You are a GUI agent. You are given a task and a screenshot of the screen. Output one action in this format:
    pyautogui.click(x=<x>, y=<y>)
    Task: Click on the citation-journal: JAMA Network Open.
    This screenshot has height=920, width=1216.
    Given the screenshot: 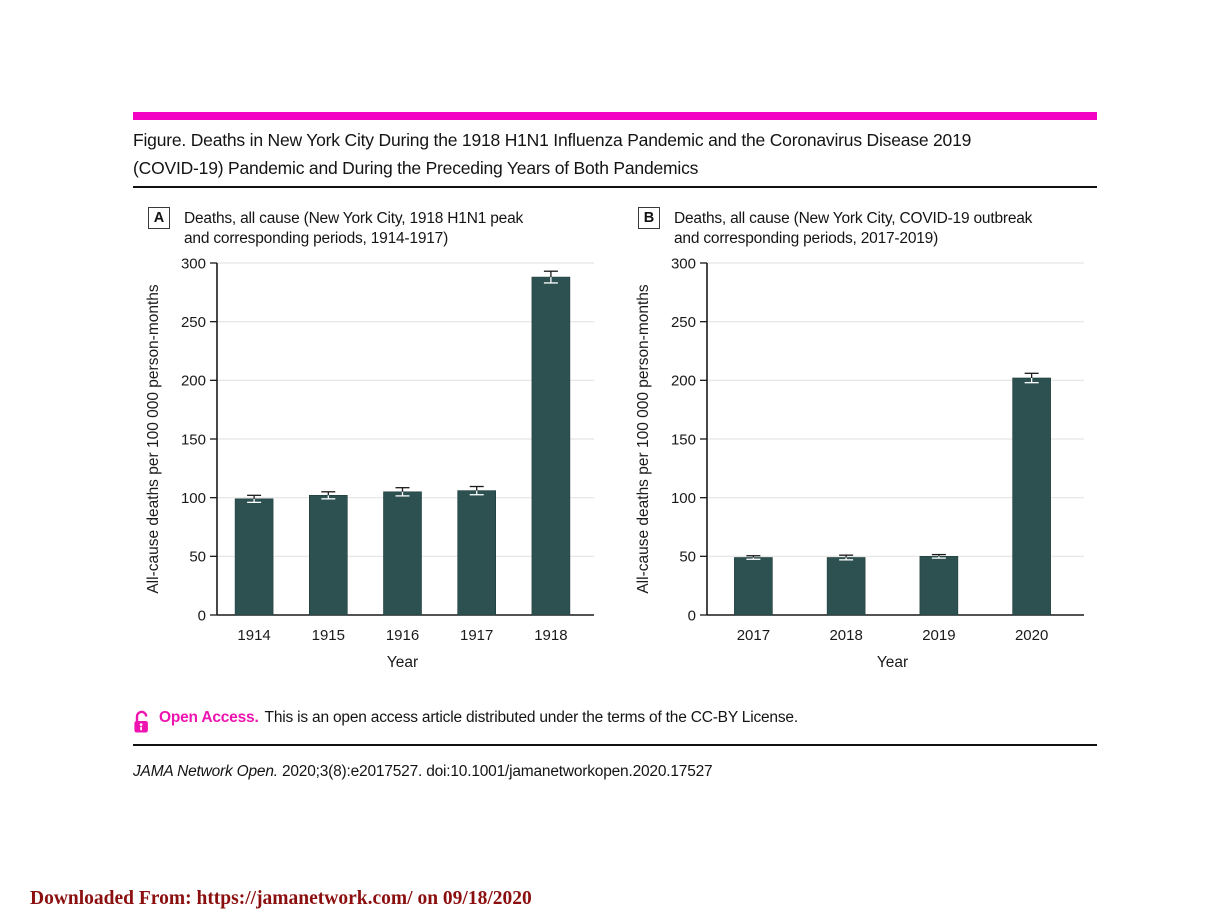 What is the action you would take?
    pyautogui.click(x=205, y=771)
    